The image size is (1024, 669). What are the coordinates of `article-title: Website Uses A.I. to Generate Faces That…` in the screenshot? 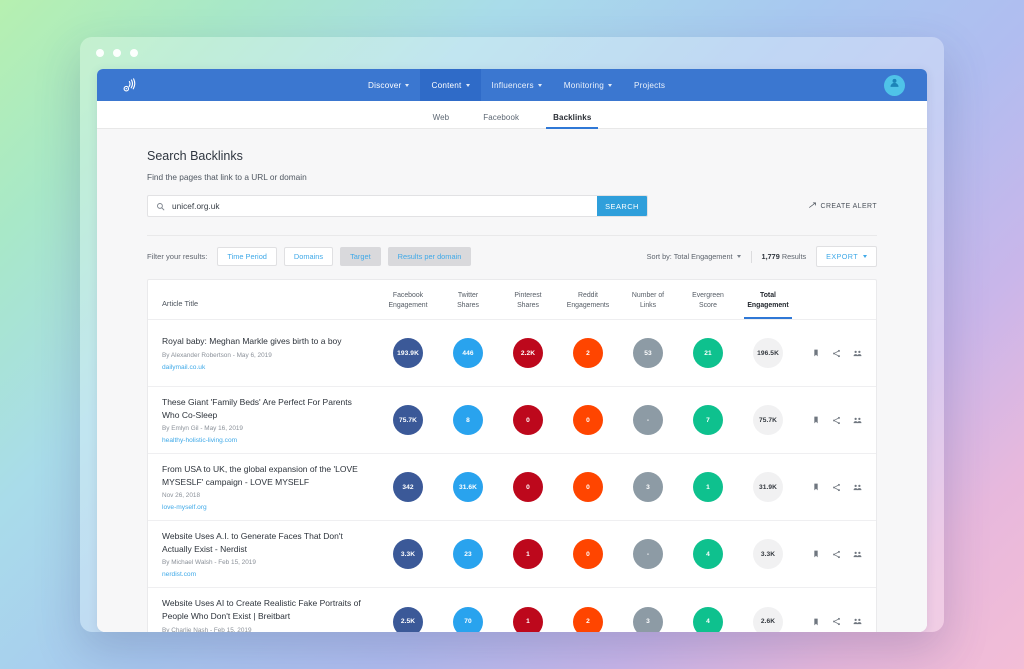 It's located at (252, 542).